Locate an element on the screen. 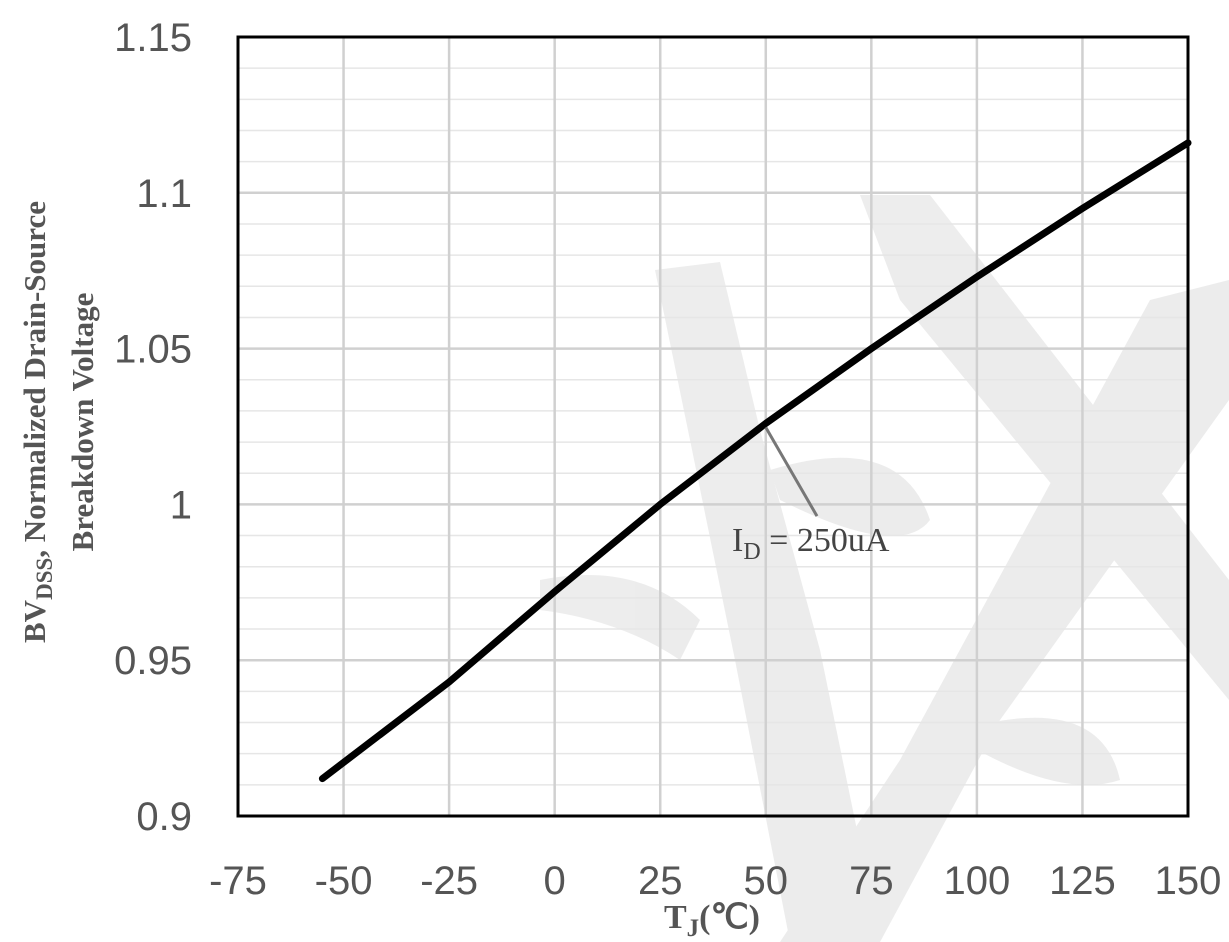  annotation-leader is located at coordinates (791, 471).